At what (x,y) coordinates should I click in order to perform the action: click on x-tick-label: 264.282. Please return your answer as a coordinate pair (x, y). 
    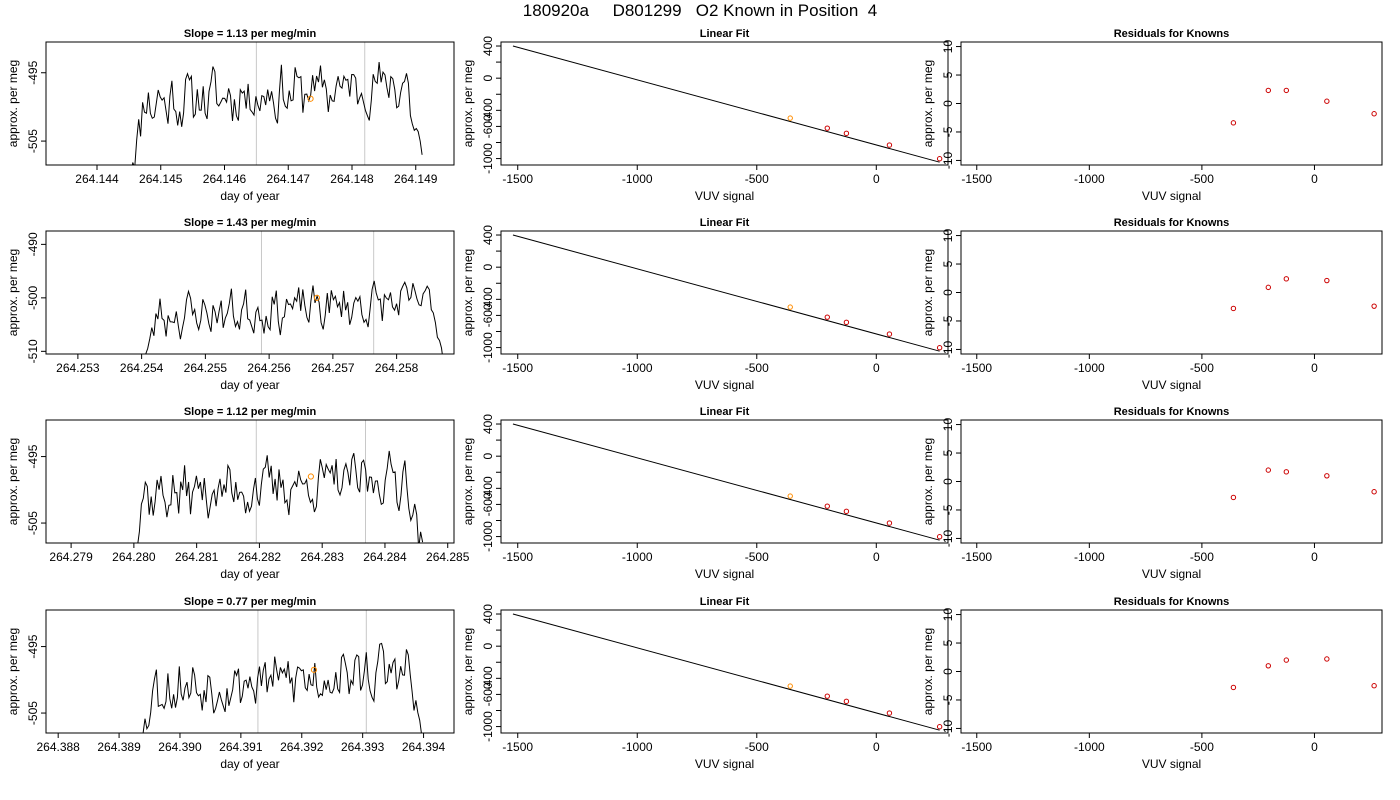
    Looking at the image, I should click on (260, 557).